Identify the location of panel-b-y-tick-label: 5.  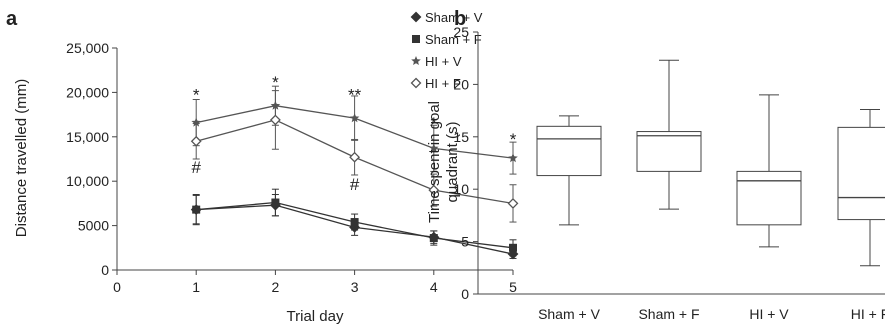
(465, 242).